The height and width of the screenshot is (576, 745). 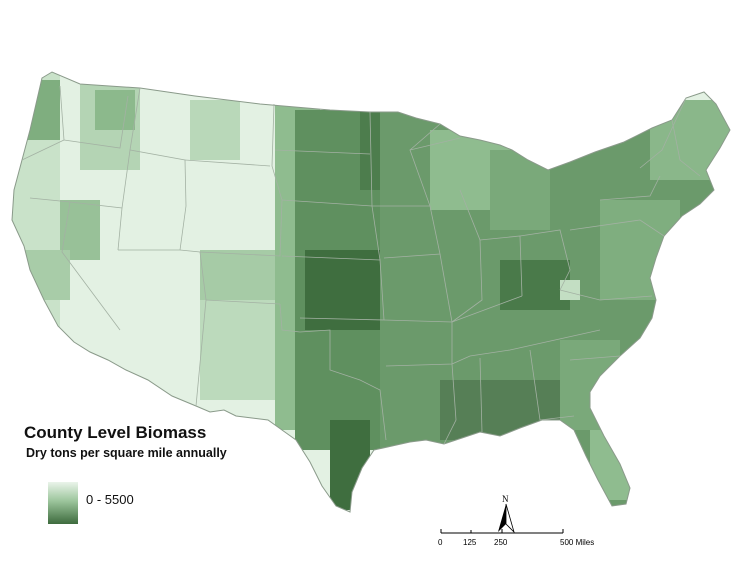 I want to click on legend-title: County Level Biomass, so click(x=115, y=432).